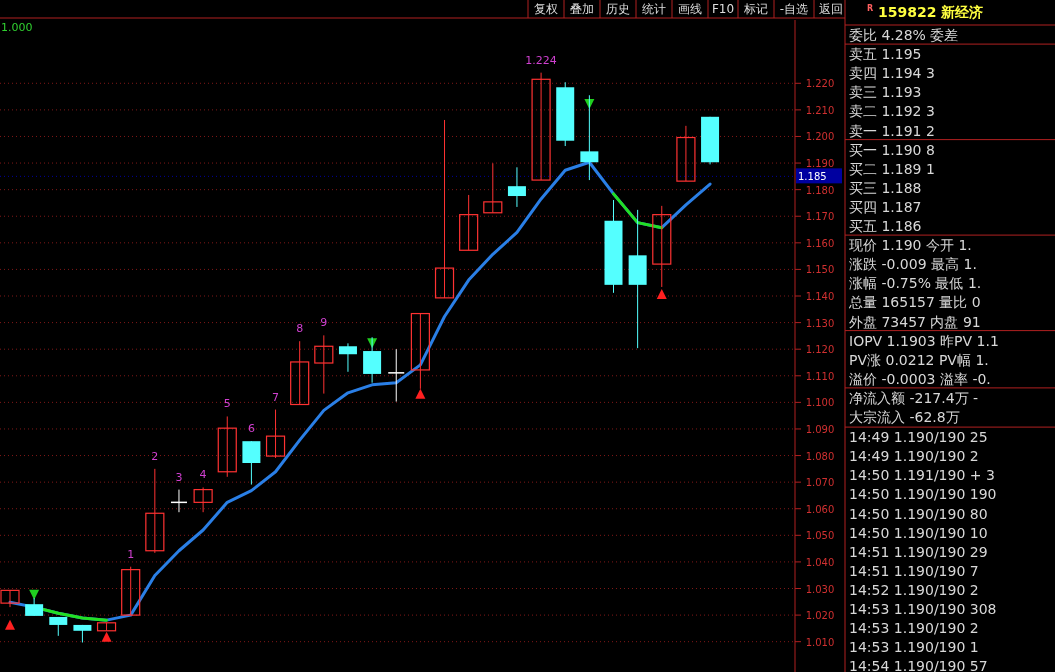  What do you see at coordinates (892, 111) in the screenshot?
I see `text: 卖二 1.192 3` at bounding box center [892, 111].